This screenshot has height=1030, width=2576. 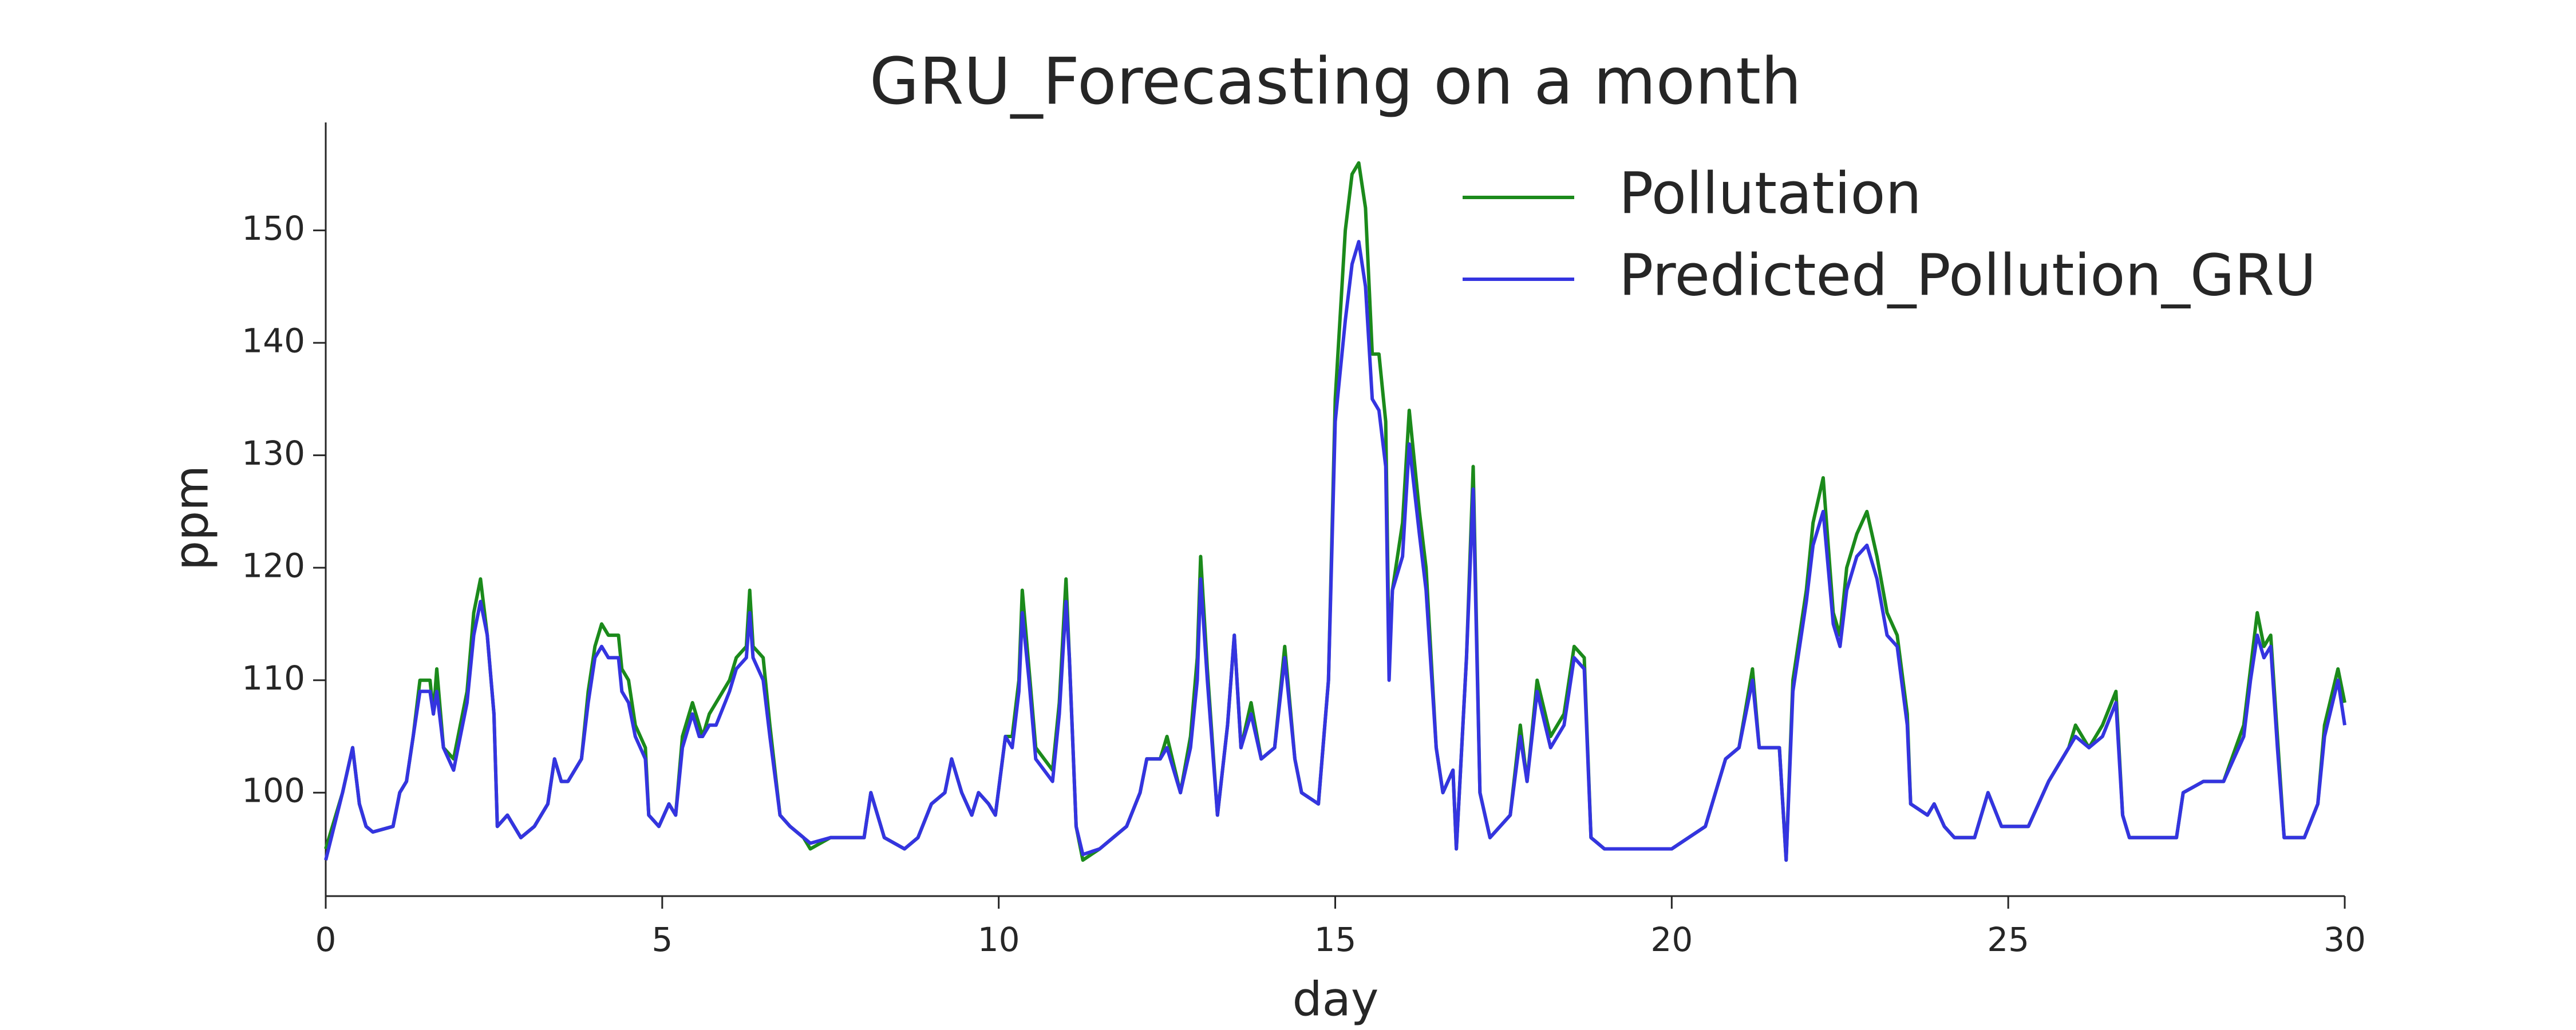 I want to click on x-tick-label: 0, so click(x=326, y=939).